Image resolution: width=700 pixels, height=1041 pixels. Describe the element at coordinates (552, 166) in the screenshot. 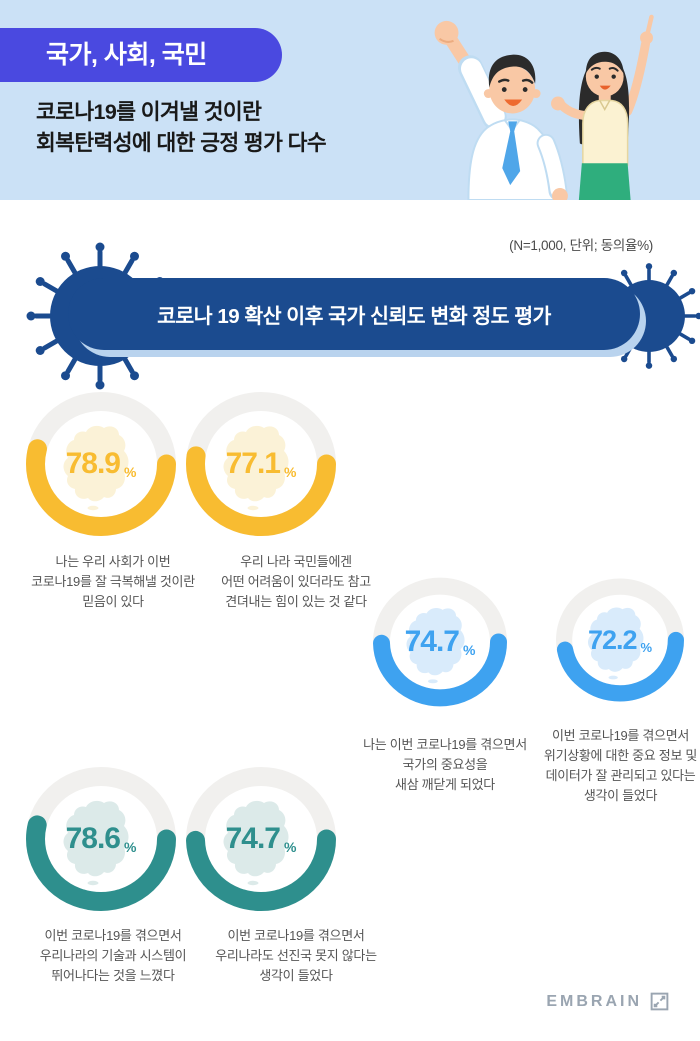

I see `man-lower-sleeve` at that location.